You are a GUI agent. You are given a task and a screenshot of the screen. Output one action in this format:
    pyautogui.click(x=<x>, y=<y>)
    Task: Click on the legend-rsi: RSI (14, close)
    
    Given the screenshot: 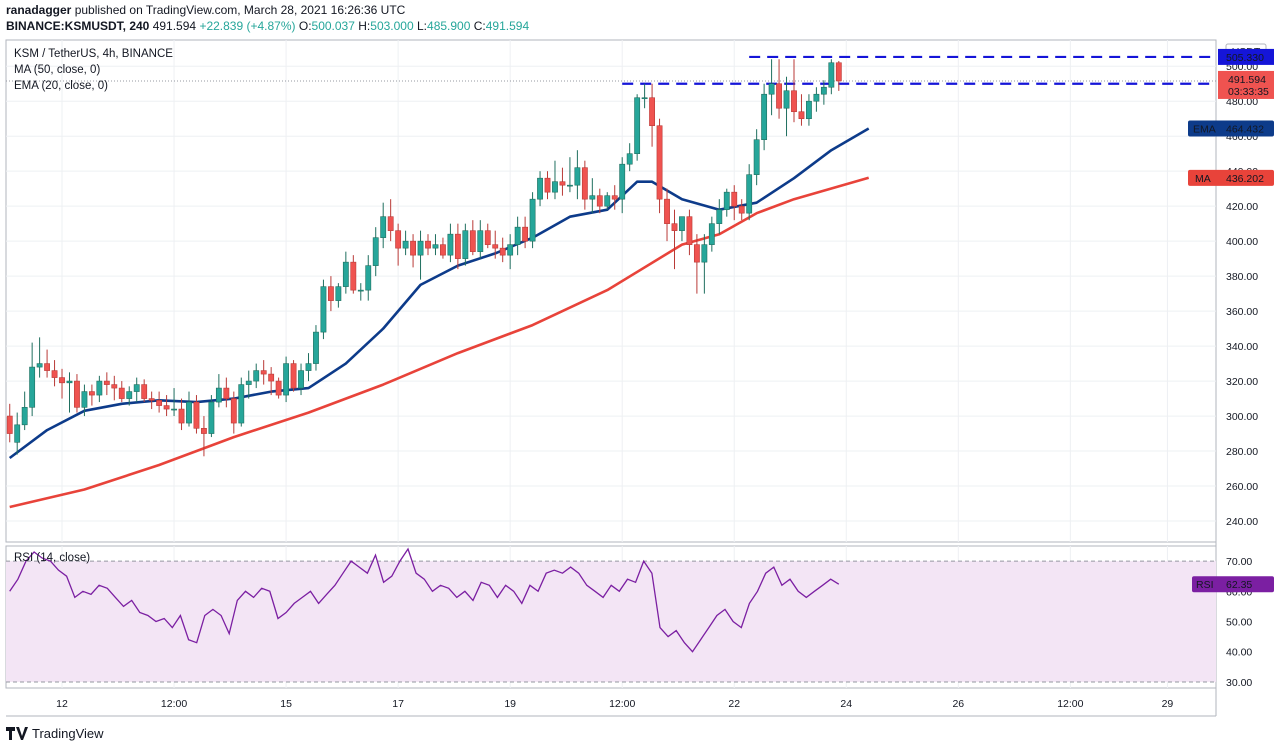 What is the action you would take?
    pyautogui.click(x=52, y=558)
    